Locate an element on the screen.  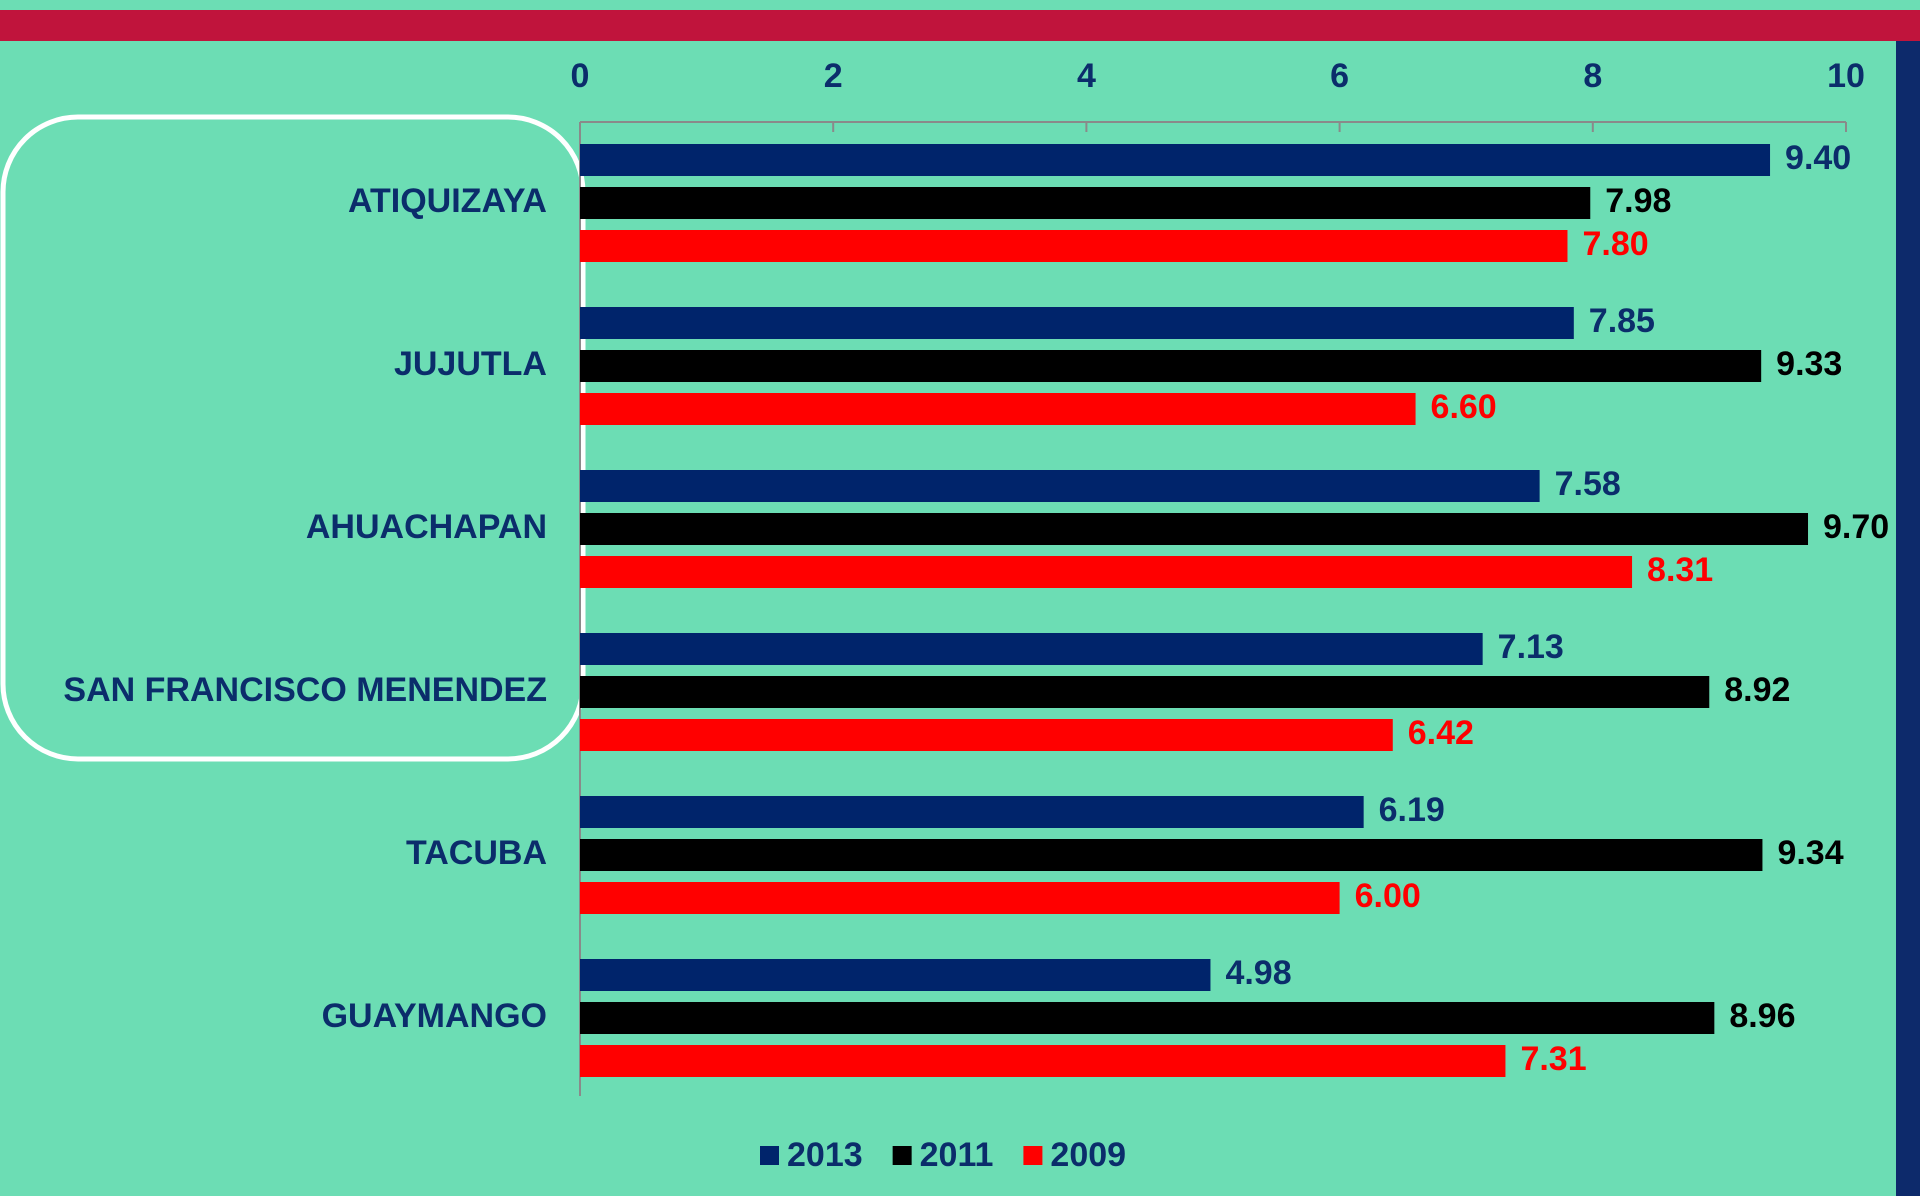
data-label: 4.98 is located at coordinates (1258, 973).